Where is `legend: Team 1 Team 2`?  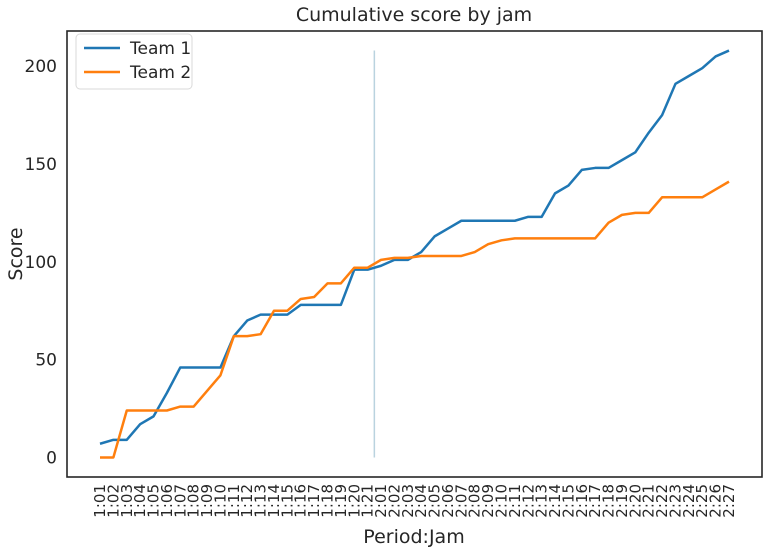 legend: Team 1 Team 2 is located at coordinates (134, 61).